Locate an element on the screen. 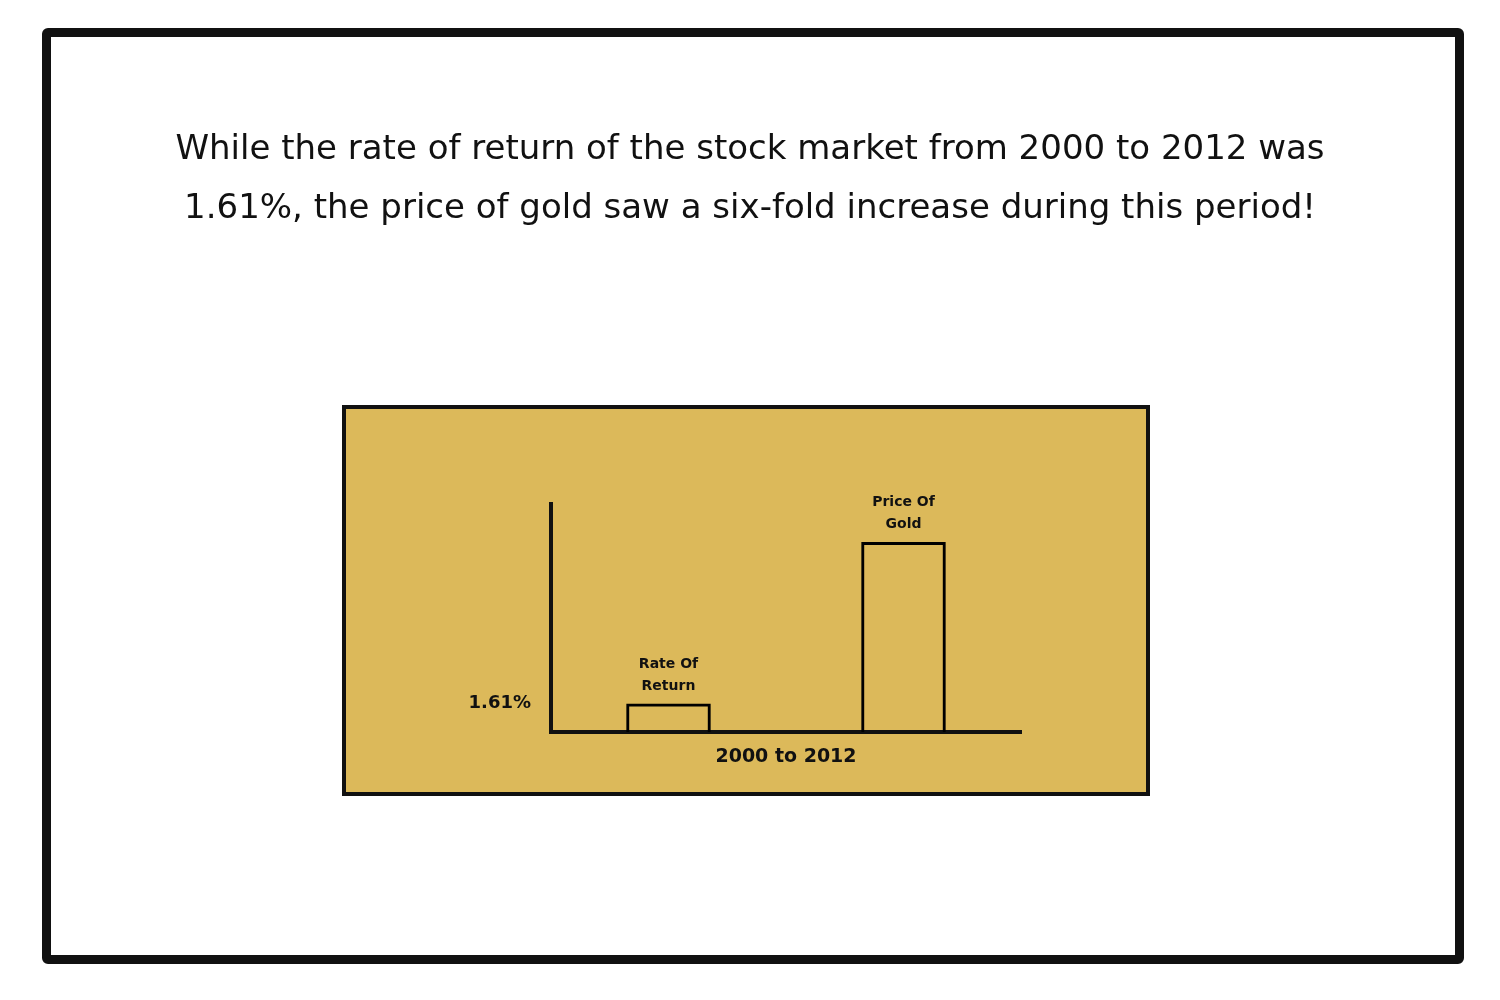  x-tick-label: Rate Of Return is located at coordinates (669, 673).